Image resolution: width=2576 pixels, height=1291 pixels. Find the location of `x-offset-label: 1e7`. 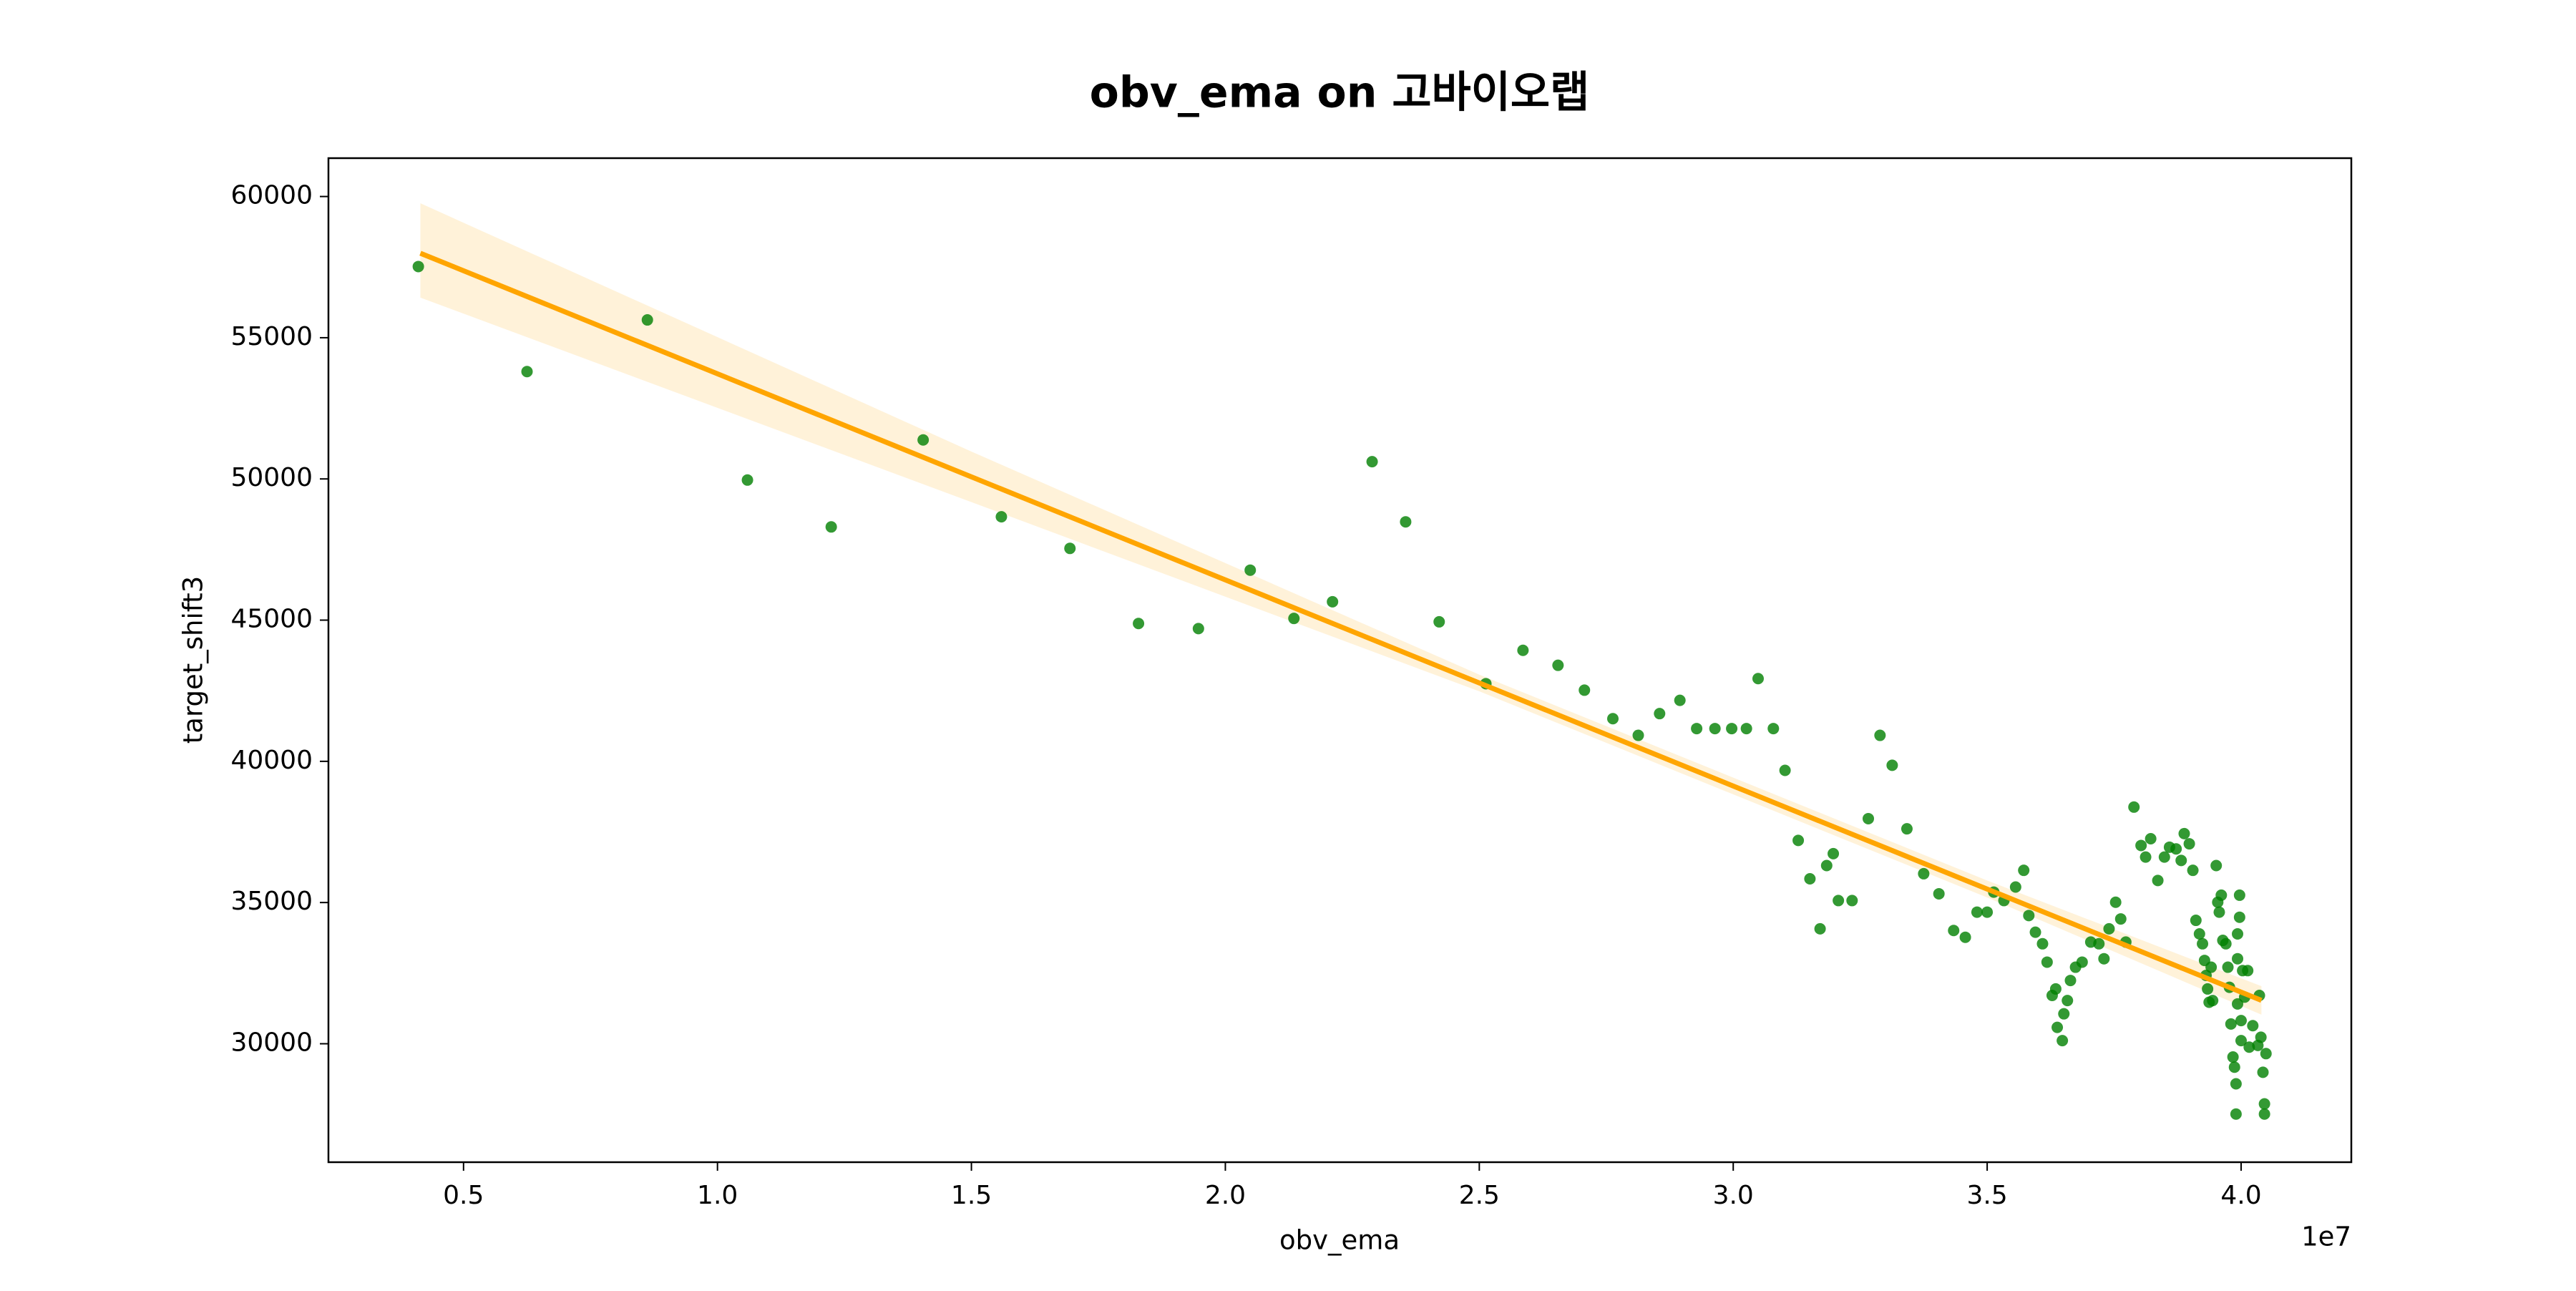

x-offset-label: 1e7 is located at coordinates (2326, 1237).